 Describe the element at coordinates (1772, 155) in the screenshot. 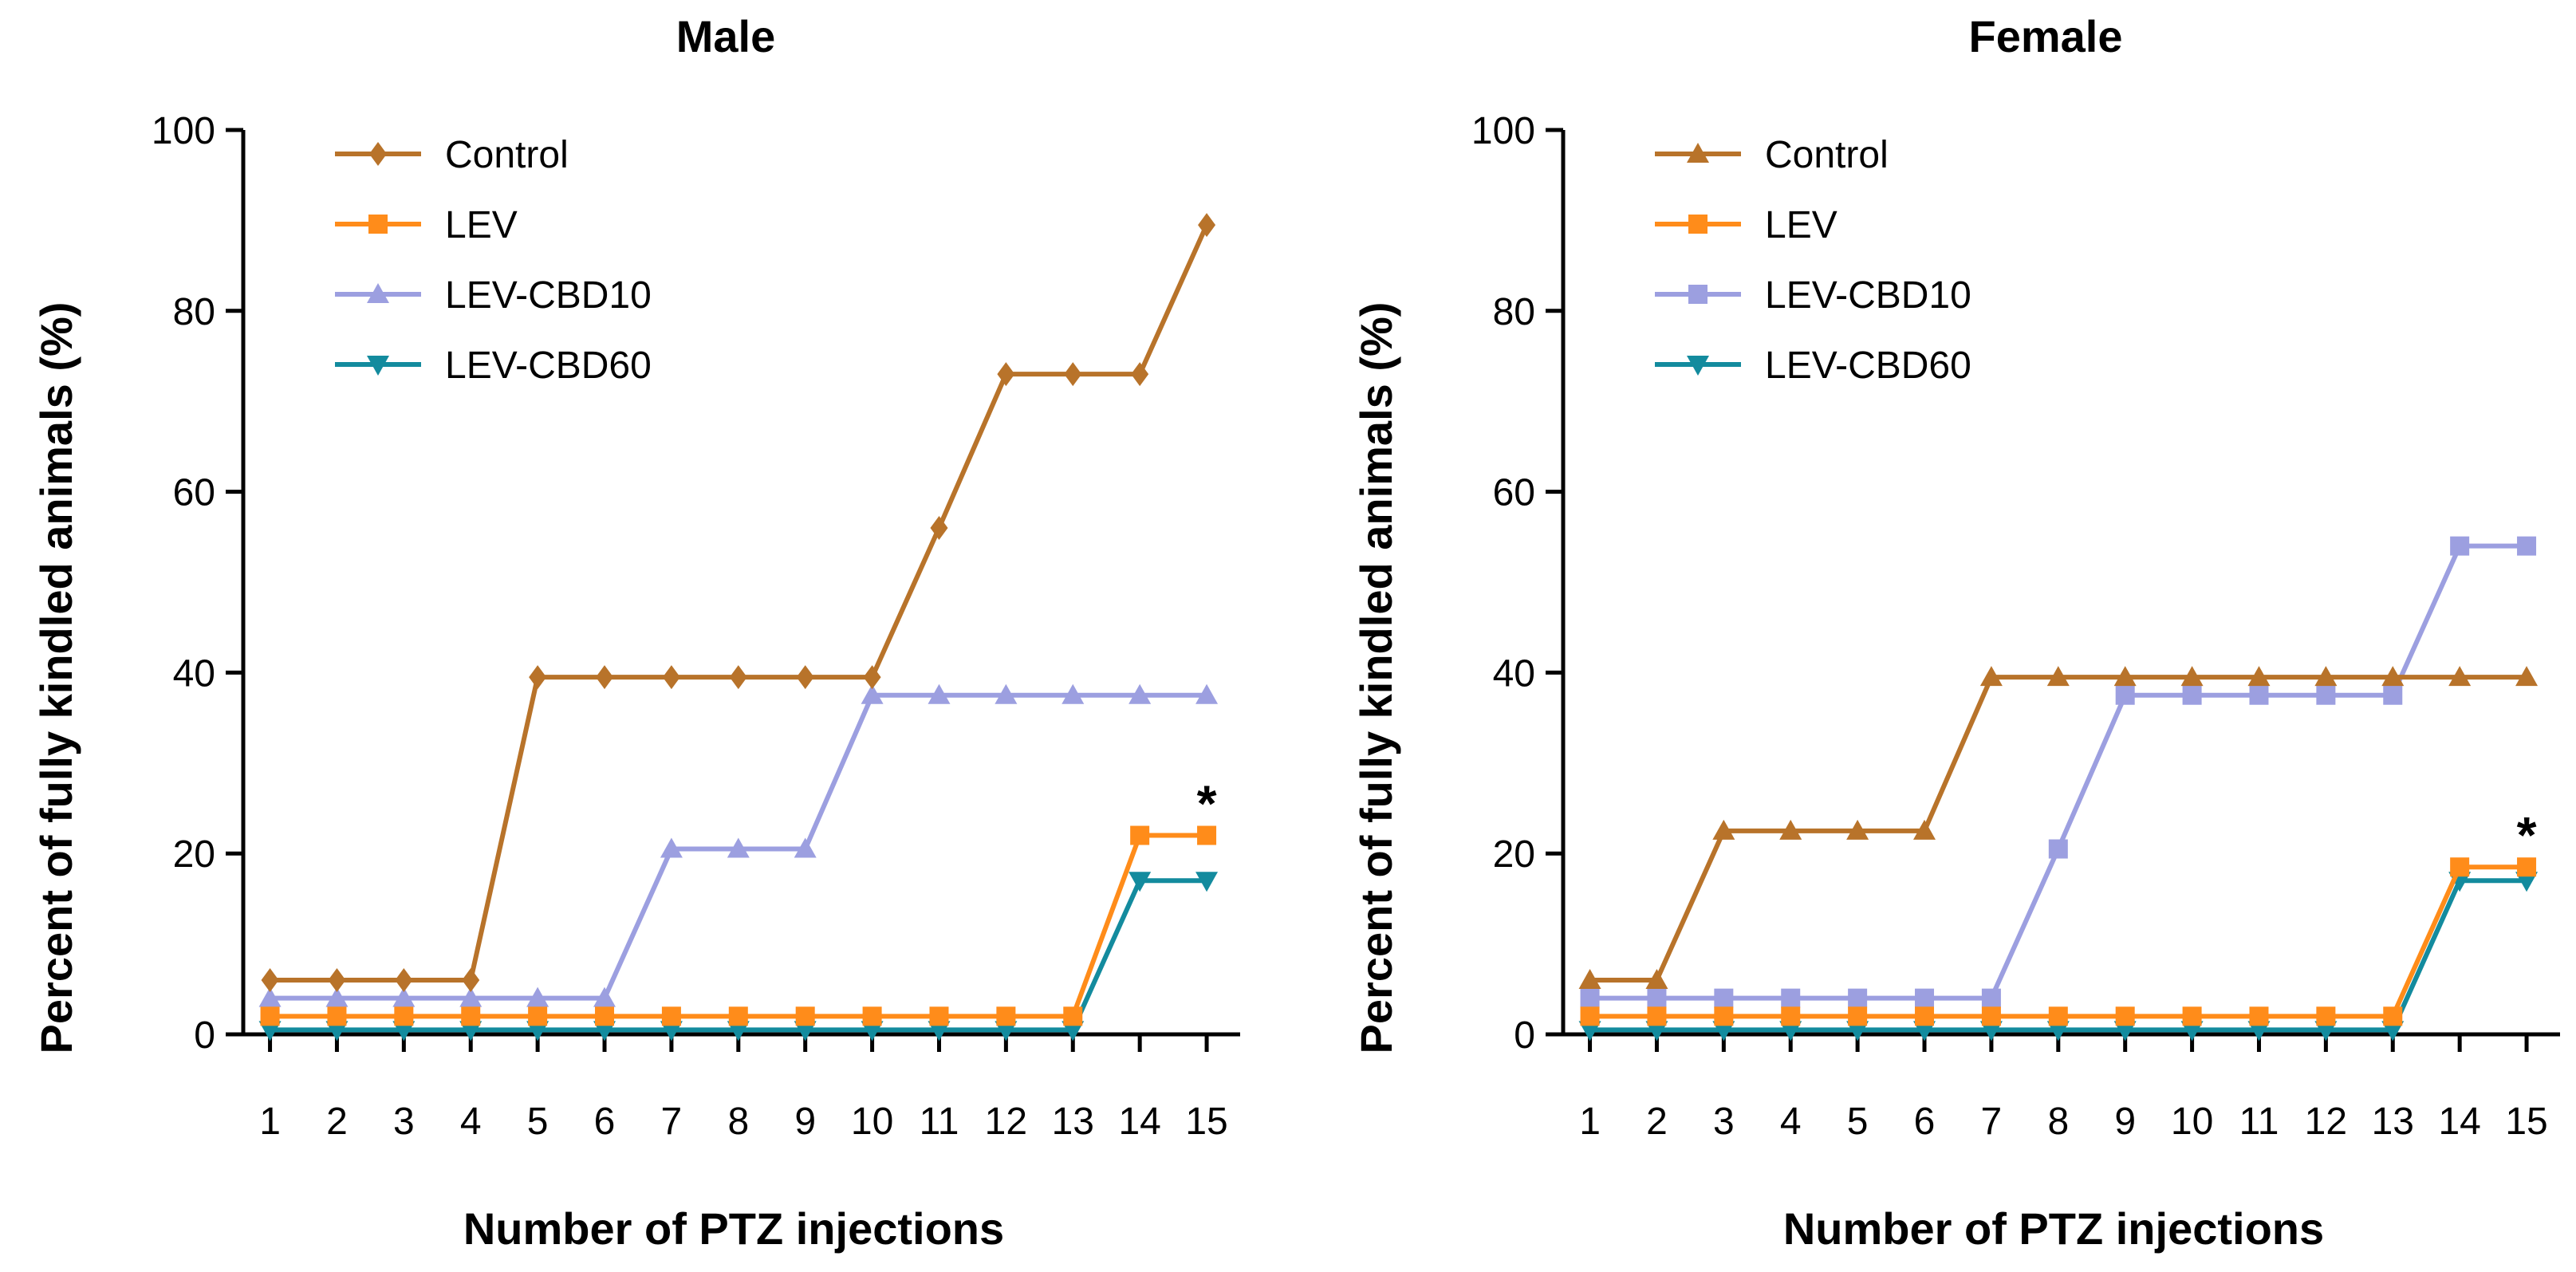

I see `legend-item-control: Control` at that location.